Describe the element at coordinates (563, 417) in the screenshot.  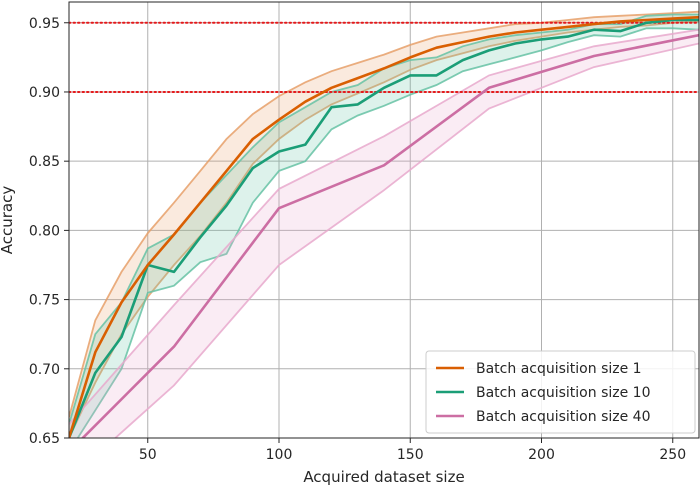
I see `legend-label-3: Batch acquisition size 40` at that location.